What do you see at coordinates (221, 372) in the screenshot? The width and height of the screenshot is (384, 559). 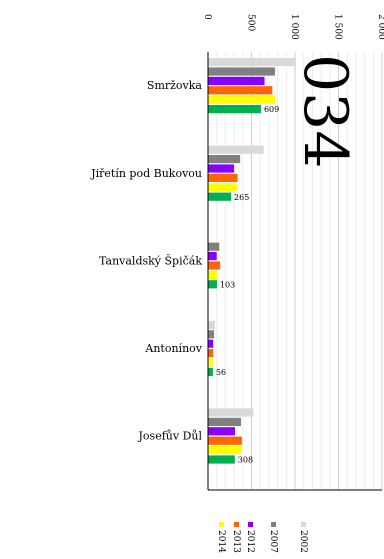 I see `data-label: 56` at bounding box center [221, 372].